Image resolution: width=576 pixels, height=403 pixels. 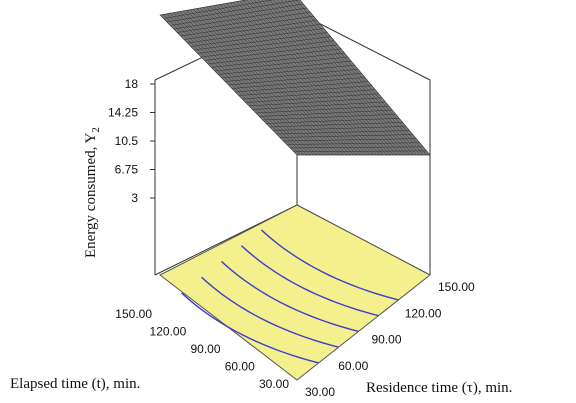 What do you see at coordinates (320, 392) in the screenshot?
I see `x-tick-label: 30.00` at bounding box center [320, 392].